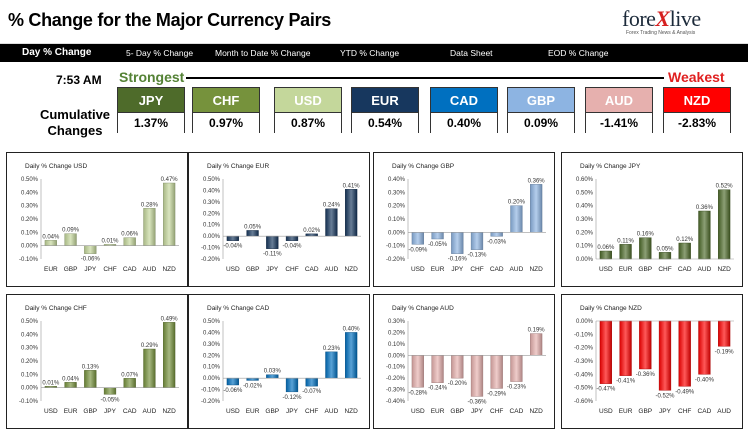 This screenshot has width=748, height=436. Describe the element at coordinates (585, 180) in the screenshot. I see `y-tick-label: 0.60%` at that location.